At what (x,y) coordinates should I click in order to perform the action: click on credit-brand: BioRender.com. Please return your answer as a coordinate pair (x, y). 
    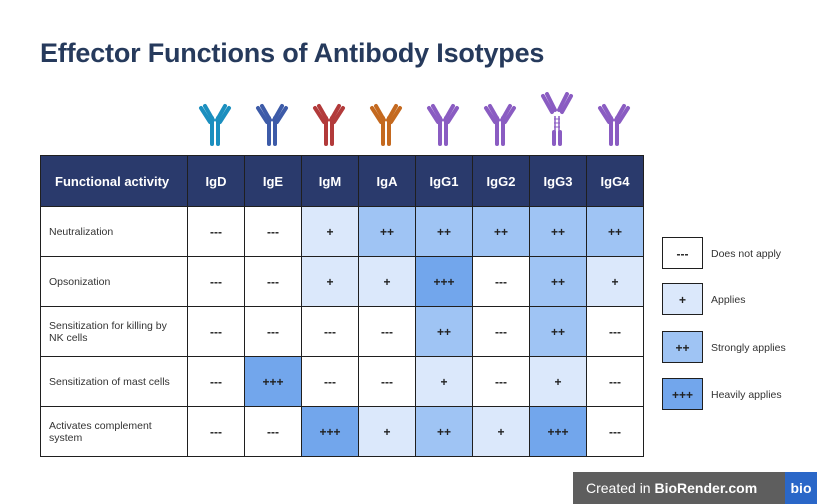
    Looking at the image, I should click on (706, 488).